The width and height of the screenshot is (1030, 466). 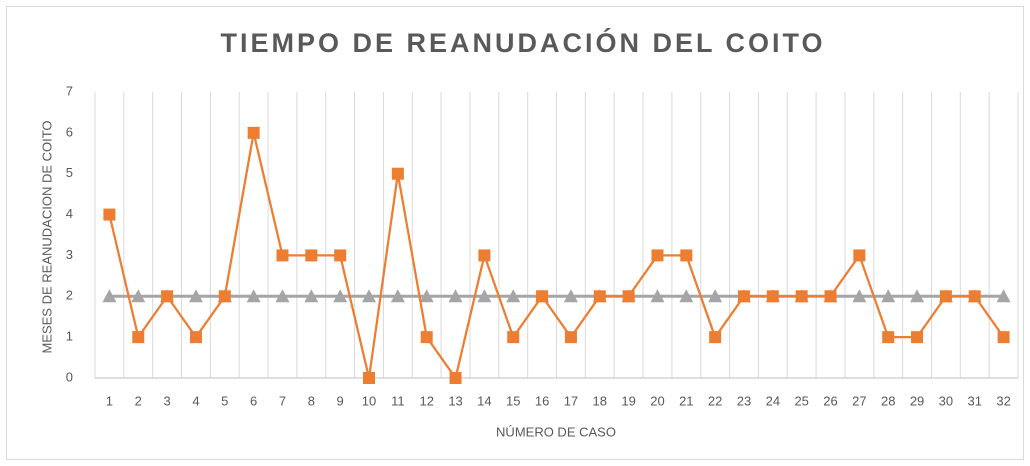 I want to click on x-tick-label: 26, so click(x=830, y=400).